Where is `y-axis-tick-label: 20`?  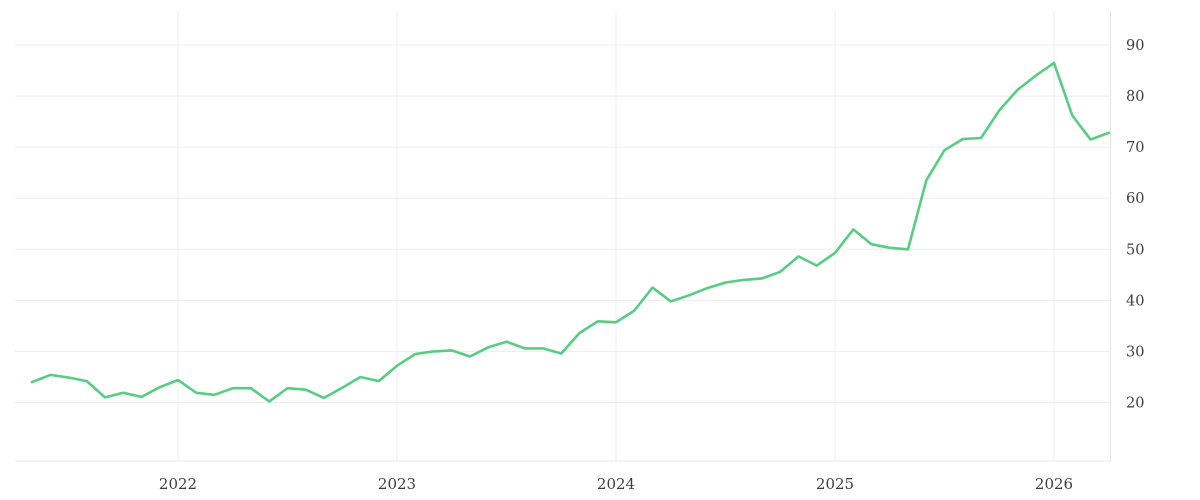
y-axis-tick-label: 20 is located at coordinates (1135, 404).